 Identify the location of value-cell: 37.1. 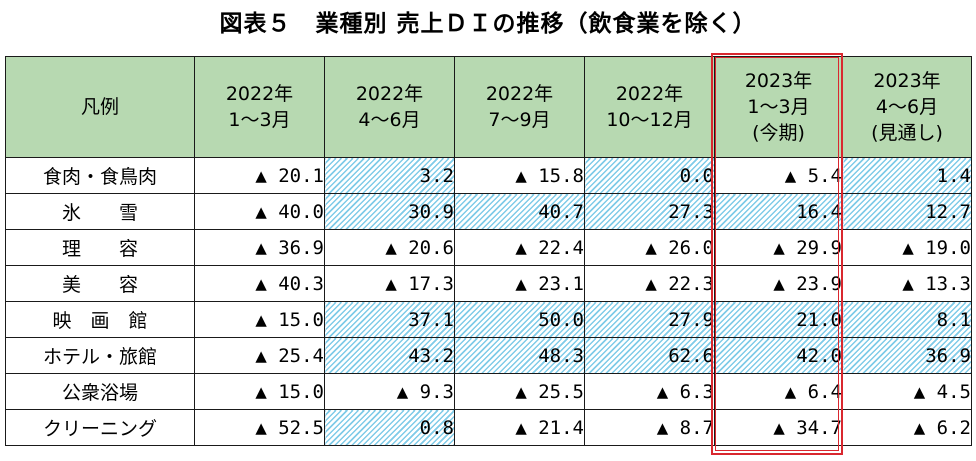
(389, 319).